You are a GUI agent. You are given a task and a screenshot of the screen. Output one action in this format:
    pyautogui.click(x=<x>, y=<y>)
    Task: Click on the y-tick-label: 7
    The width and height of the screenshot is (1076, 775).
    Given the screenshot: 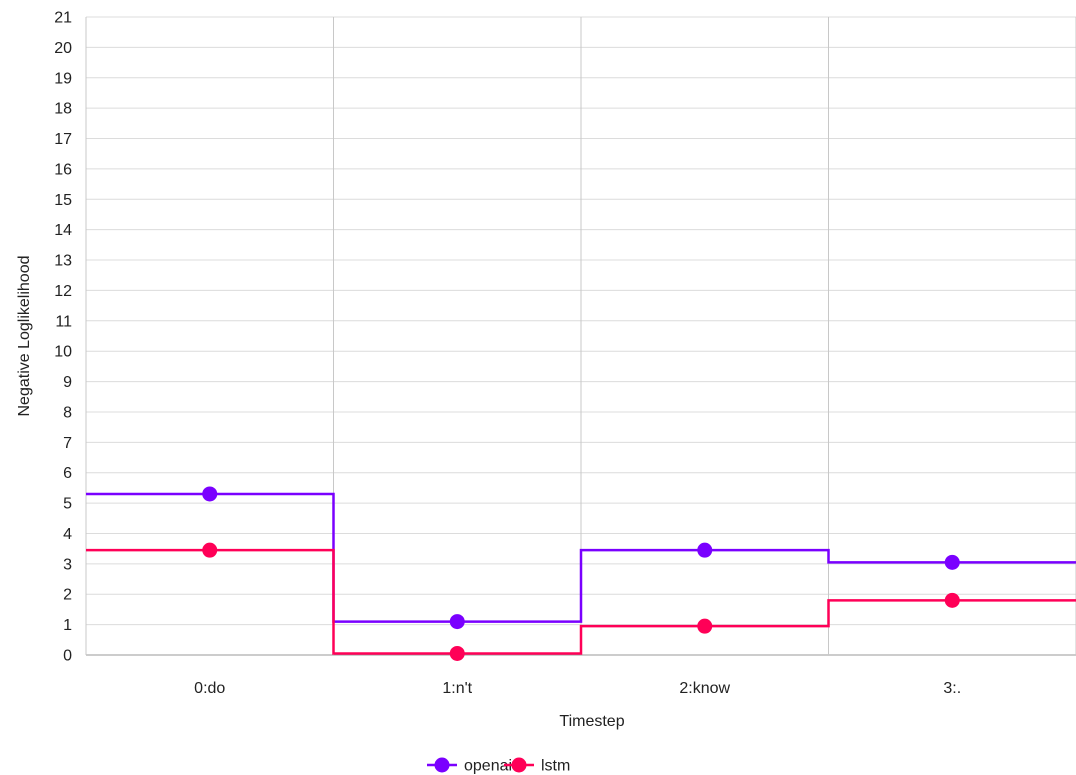 What is the action you would take?
    pyautogui.click(x=67, y=443)
    